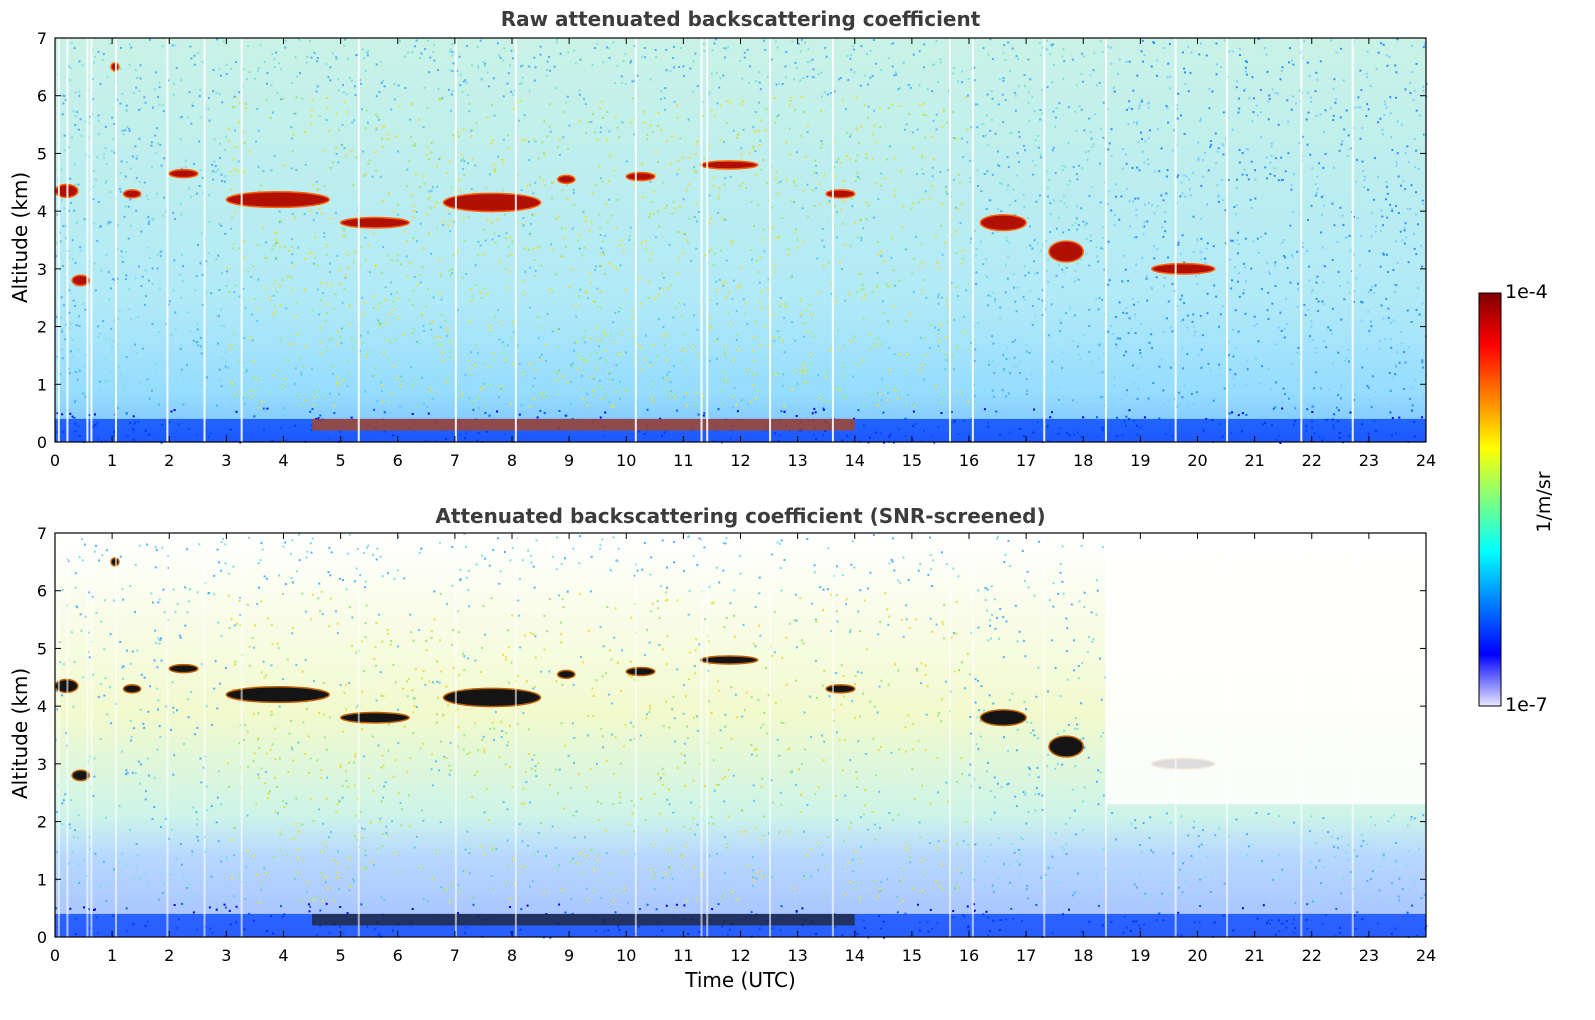 The image size is (1595, 1020). I want to click on panel-2-x-tick-label: 14, so click(855, 955).